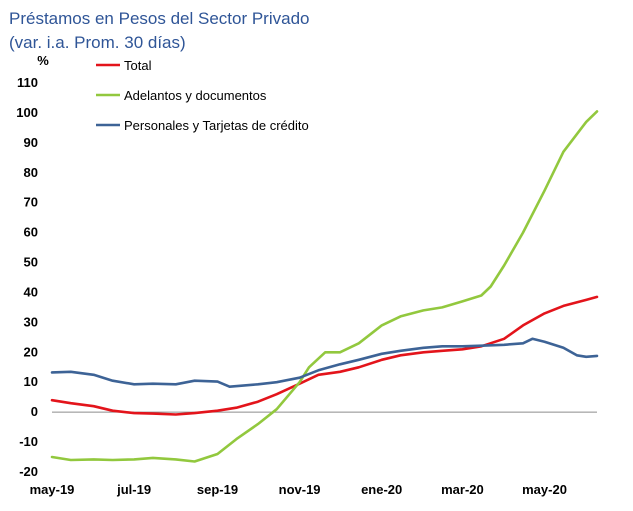 The image size is (633, 511). I want to click on legend-label-total: Total, so click(138, 65).